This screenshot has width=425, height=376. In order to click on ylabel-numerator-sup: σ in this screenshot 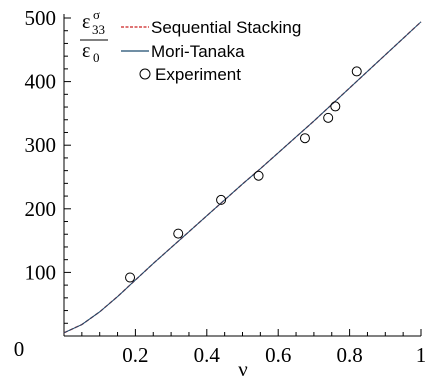, I will do `click(96, 14)`.